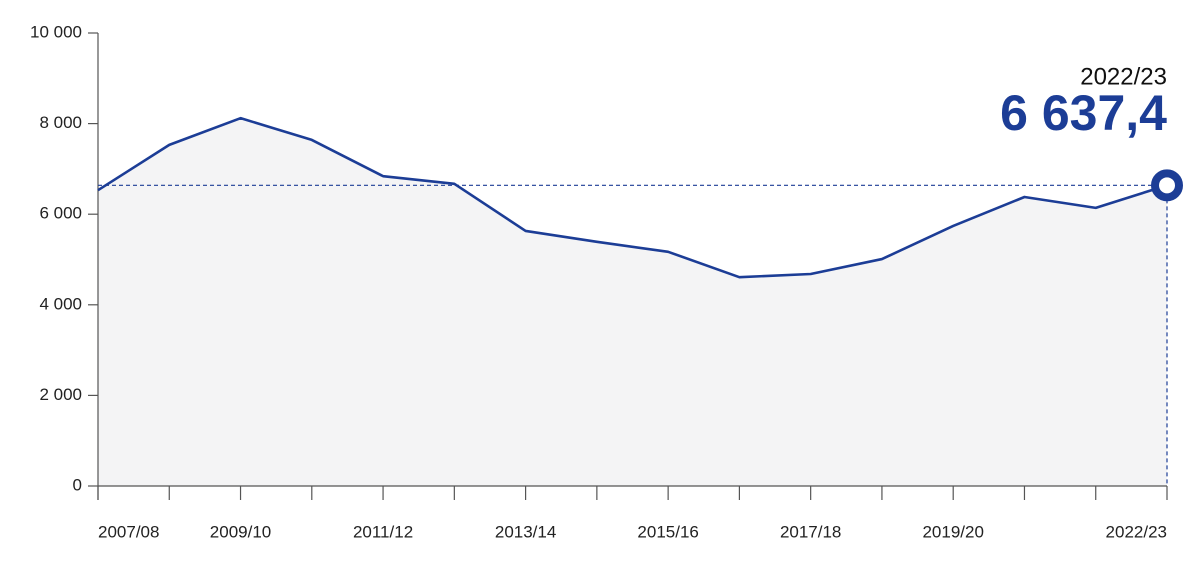 This screenshot has height=571, width=1200. Describe the element at coordinates (240, 531) in the screenshot. I see `x-tick-label: 2009/10` at that location.